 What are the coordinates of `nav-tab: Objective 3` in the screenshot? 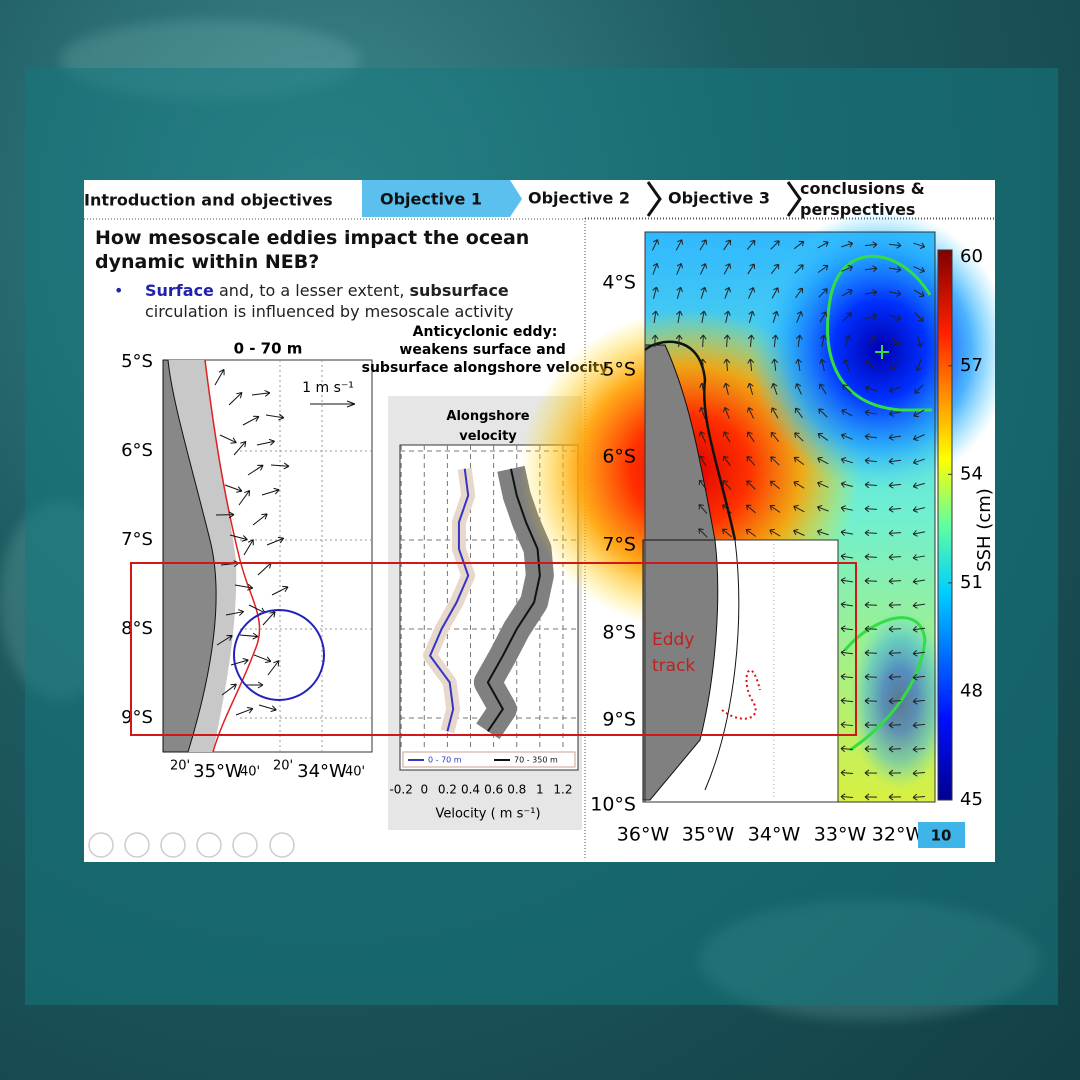 It's located at (719, 198).